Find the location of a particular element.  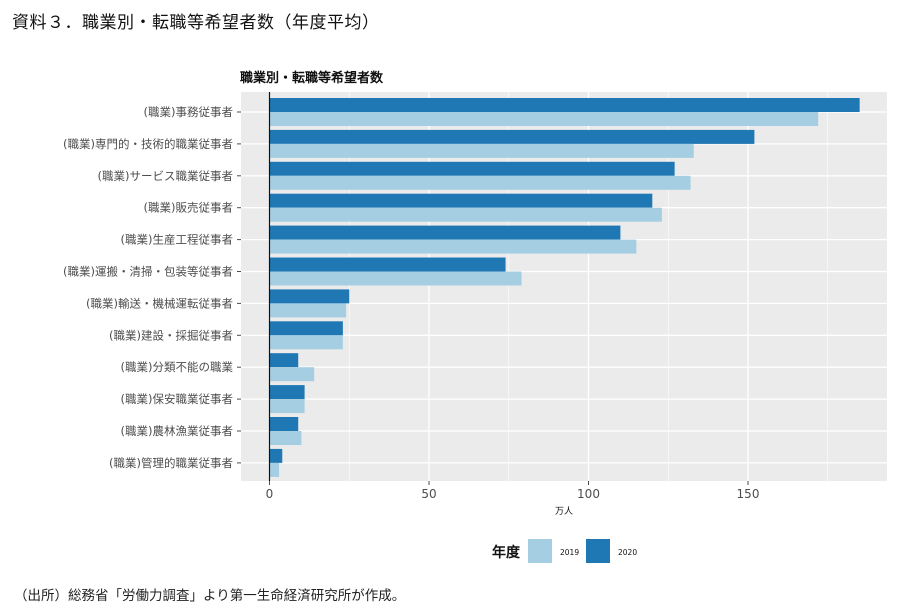

category-label: (職業)販売従事者 is located at coordinates (188, 208).